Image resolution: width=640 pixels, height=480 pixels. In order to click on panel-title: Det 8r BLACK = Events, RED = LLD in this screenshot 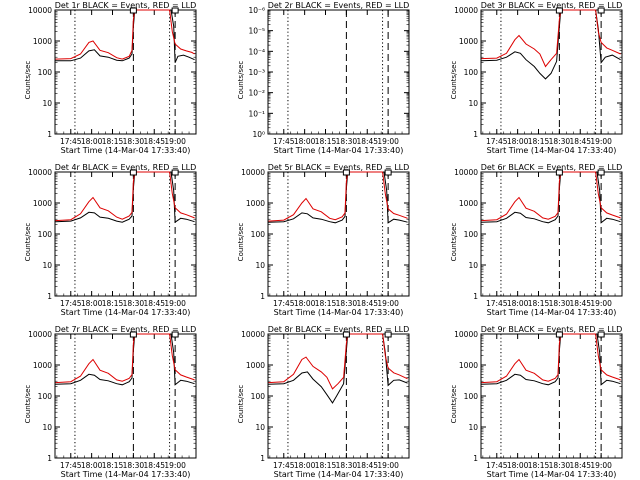, I will do `click(339, 329)`.